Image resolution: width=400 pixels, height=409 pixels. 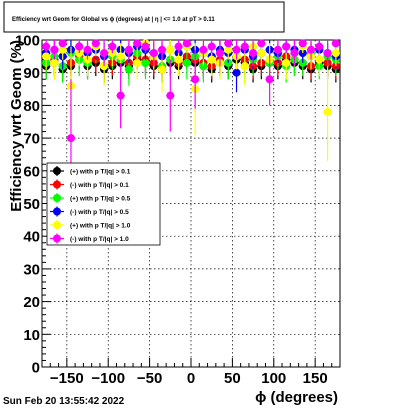 What do you see at coordinates (232, 378) in the screenshot?
I see `x-tick-label: 50` at bounding box center [232, 378].